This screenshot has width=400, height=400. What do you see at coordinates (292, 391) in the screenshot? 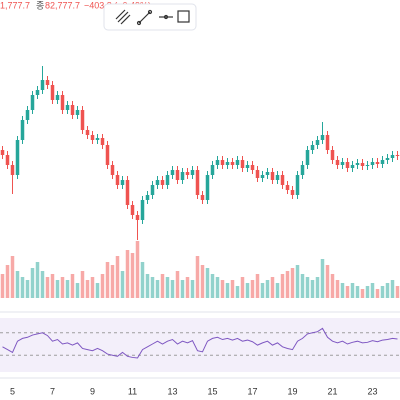
I see `x-tick-label: 19` at bounding box center [292, 391].